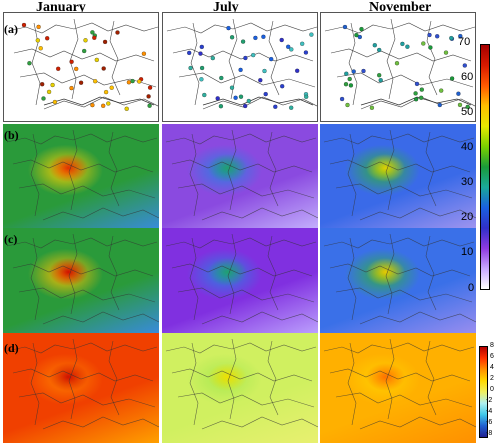 The width and height of the screenshot is (500, 443). What do you see at coordinates (61, 7) in the screenshot?
I see `column-title-january: January` at bounding box center [61, 7].